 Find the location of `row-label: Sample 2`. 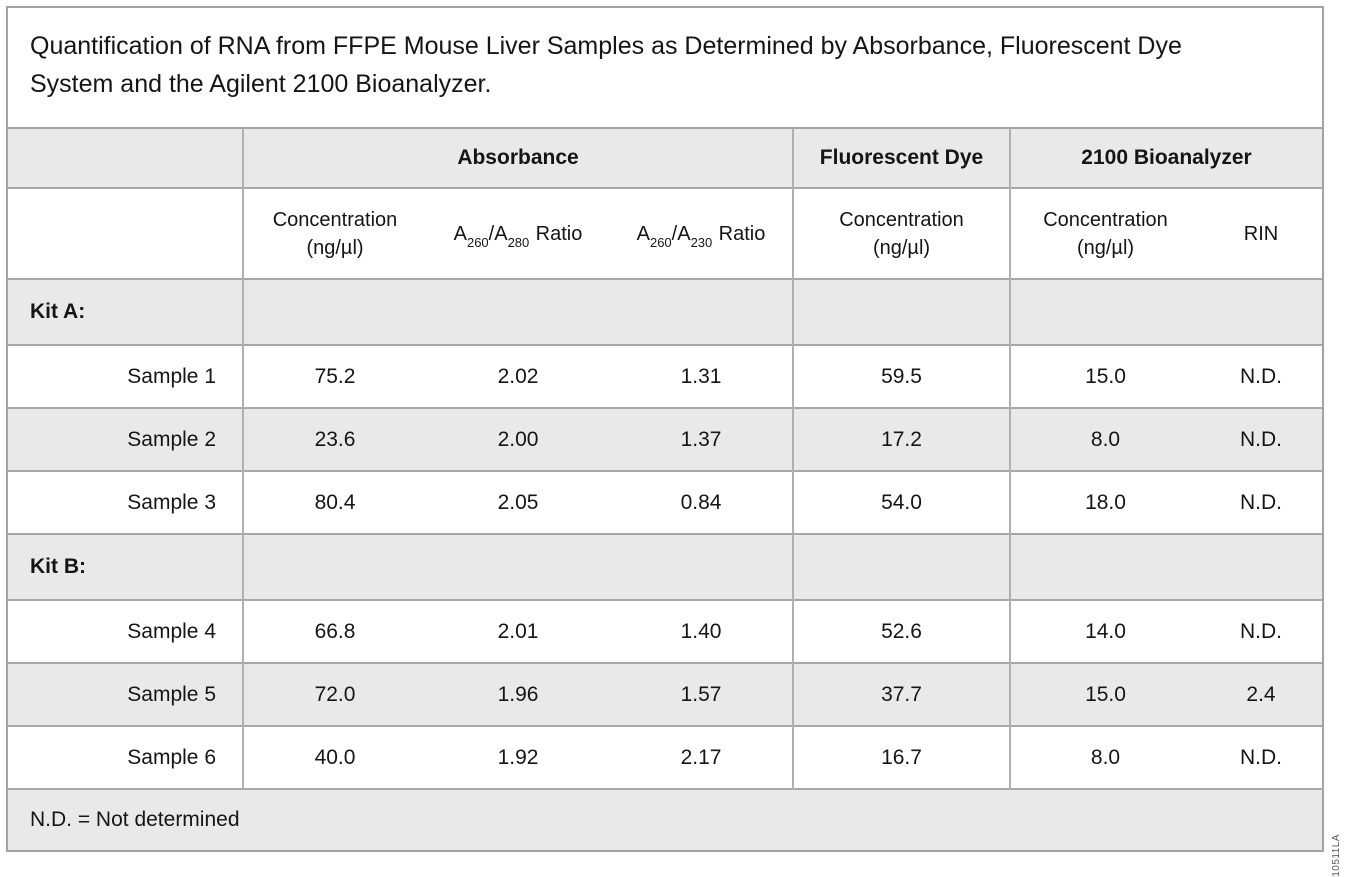

row-label: Sample 2 is located at coordinates (125, 439).